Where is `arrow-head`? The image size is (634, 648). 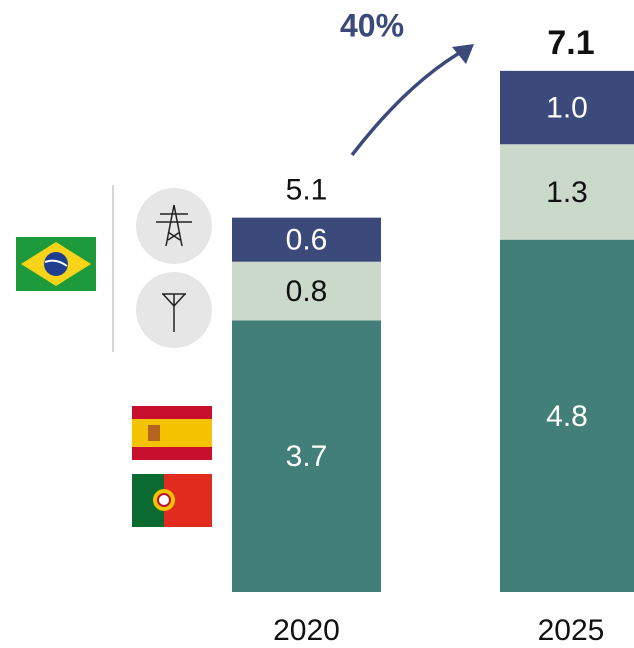
arrow-head is located at coordinates (463, 54).